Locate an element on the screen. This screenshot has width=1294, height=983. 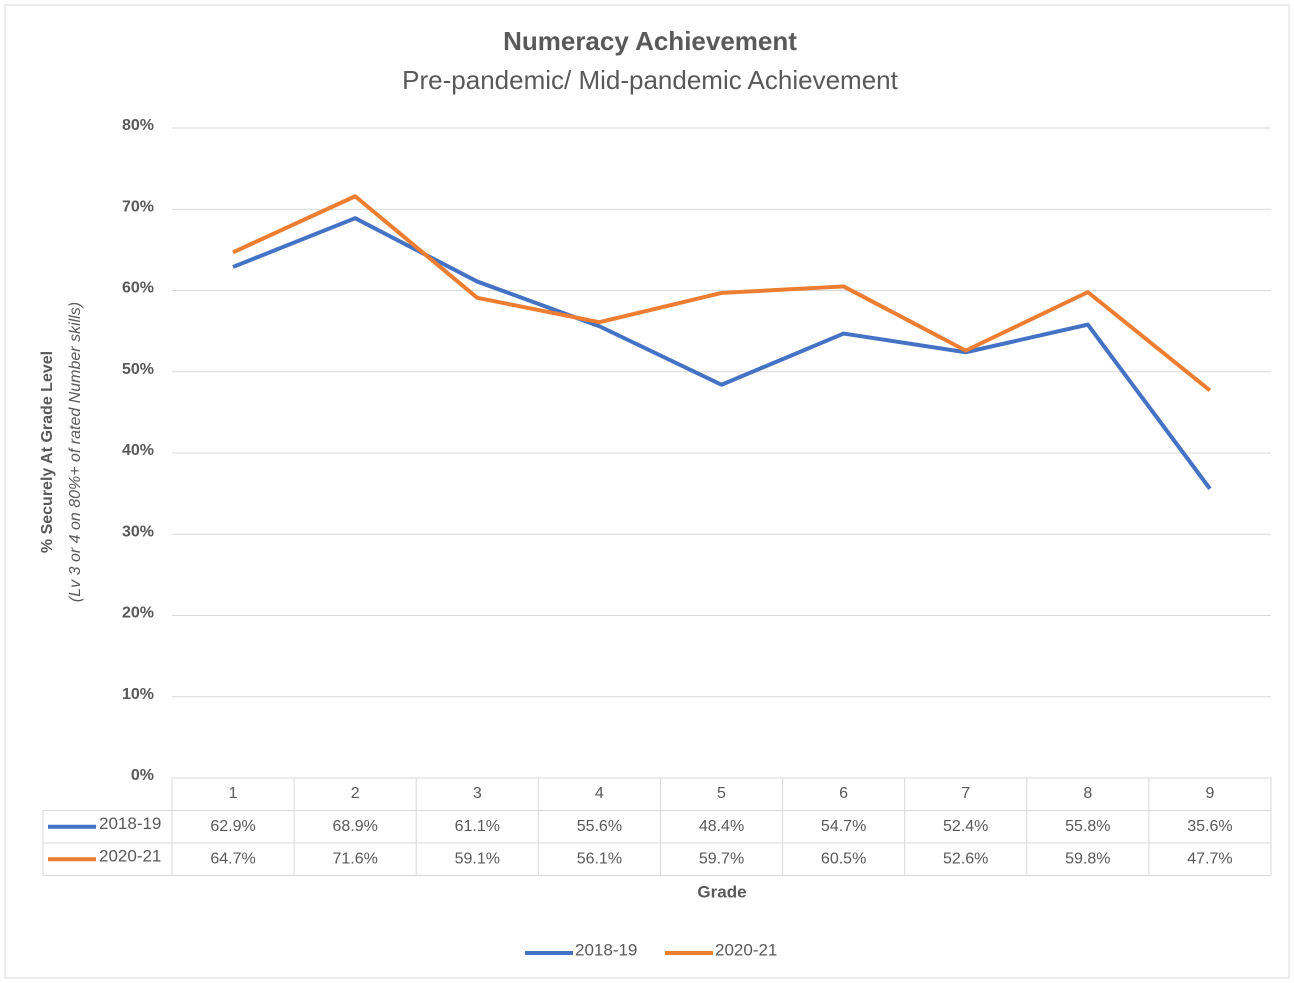
table-value: 61.1% is located at coordinates (477, 826).